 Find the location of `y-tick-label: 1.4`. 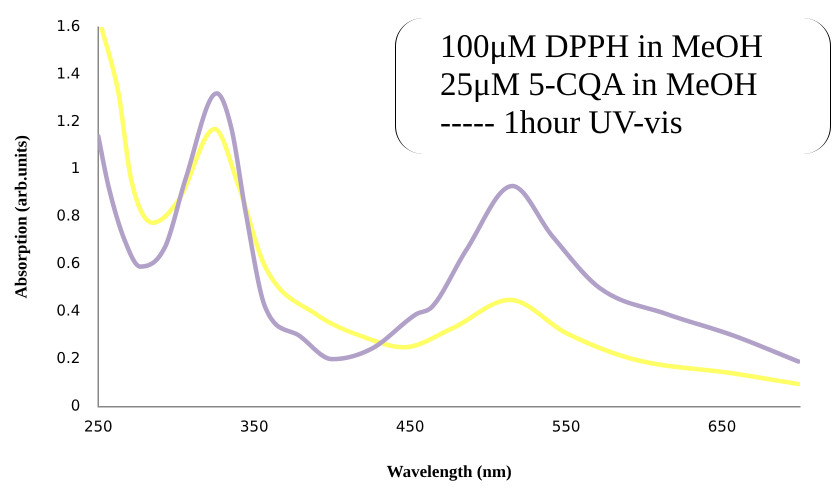

y-tick-label: 1.4 is located at coordinates (68, 73).